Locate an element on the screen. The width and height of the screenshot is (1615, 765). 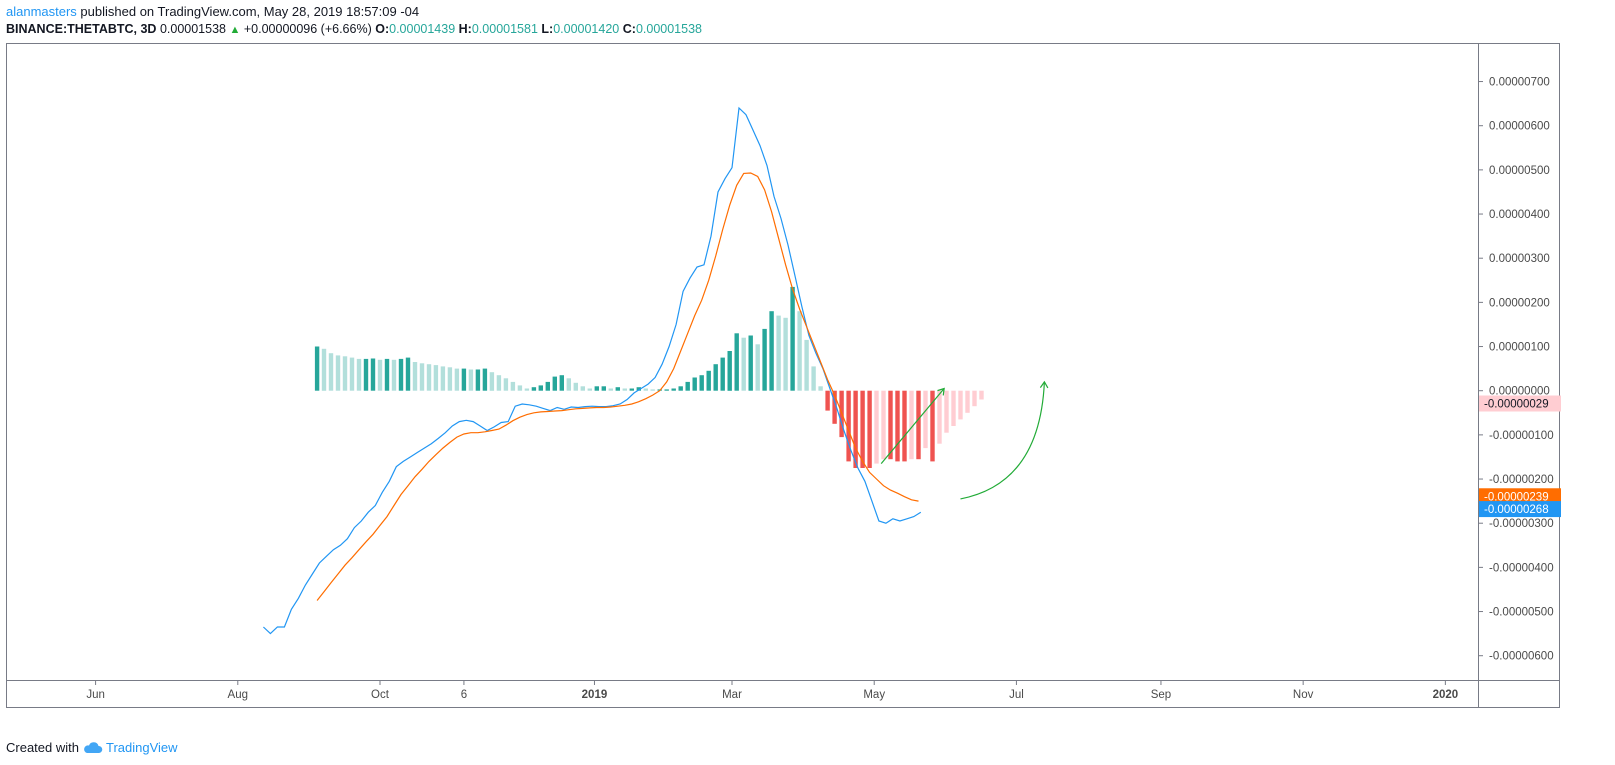
price-tag-label: -0.00000268 is located at coordinates (1516, 510).